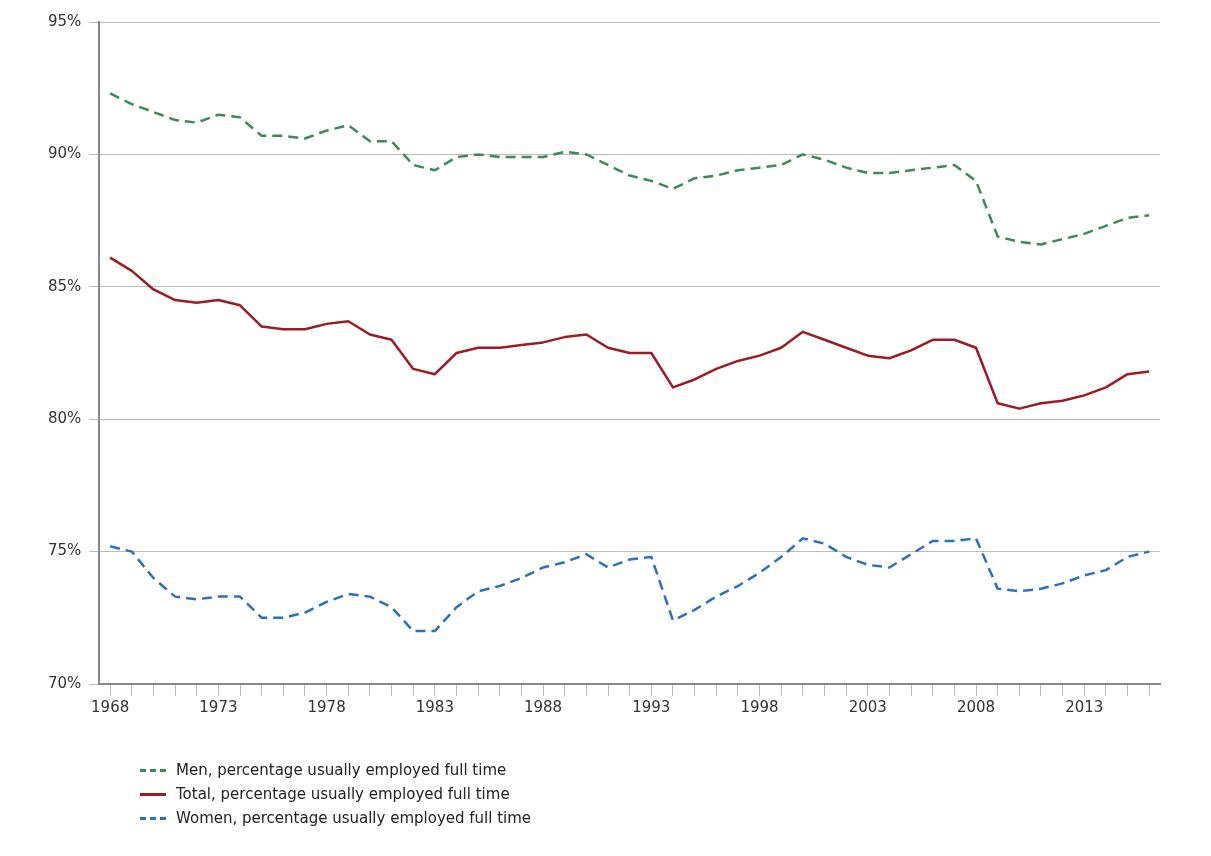  I want to click on legend-label: Men, percentage usually employed full time, so click(341, 770).